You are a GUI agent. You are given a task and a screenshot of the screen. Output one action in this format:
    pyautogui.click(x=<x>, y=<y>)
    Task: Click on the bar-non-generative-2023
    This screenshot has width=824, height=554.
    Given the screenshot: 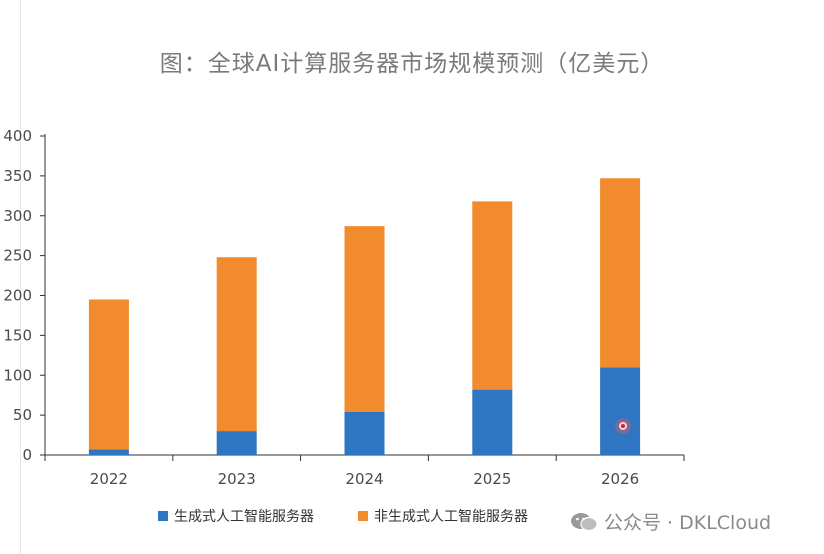 What is the action you would take?
    pyautogui.click(x=236, y=344)
    